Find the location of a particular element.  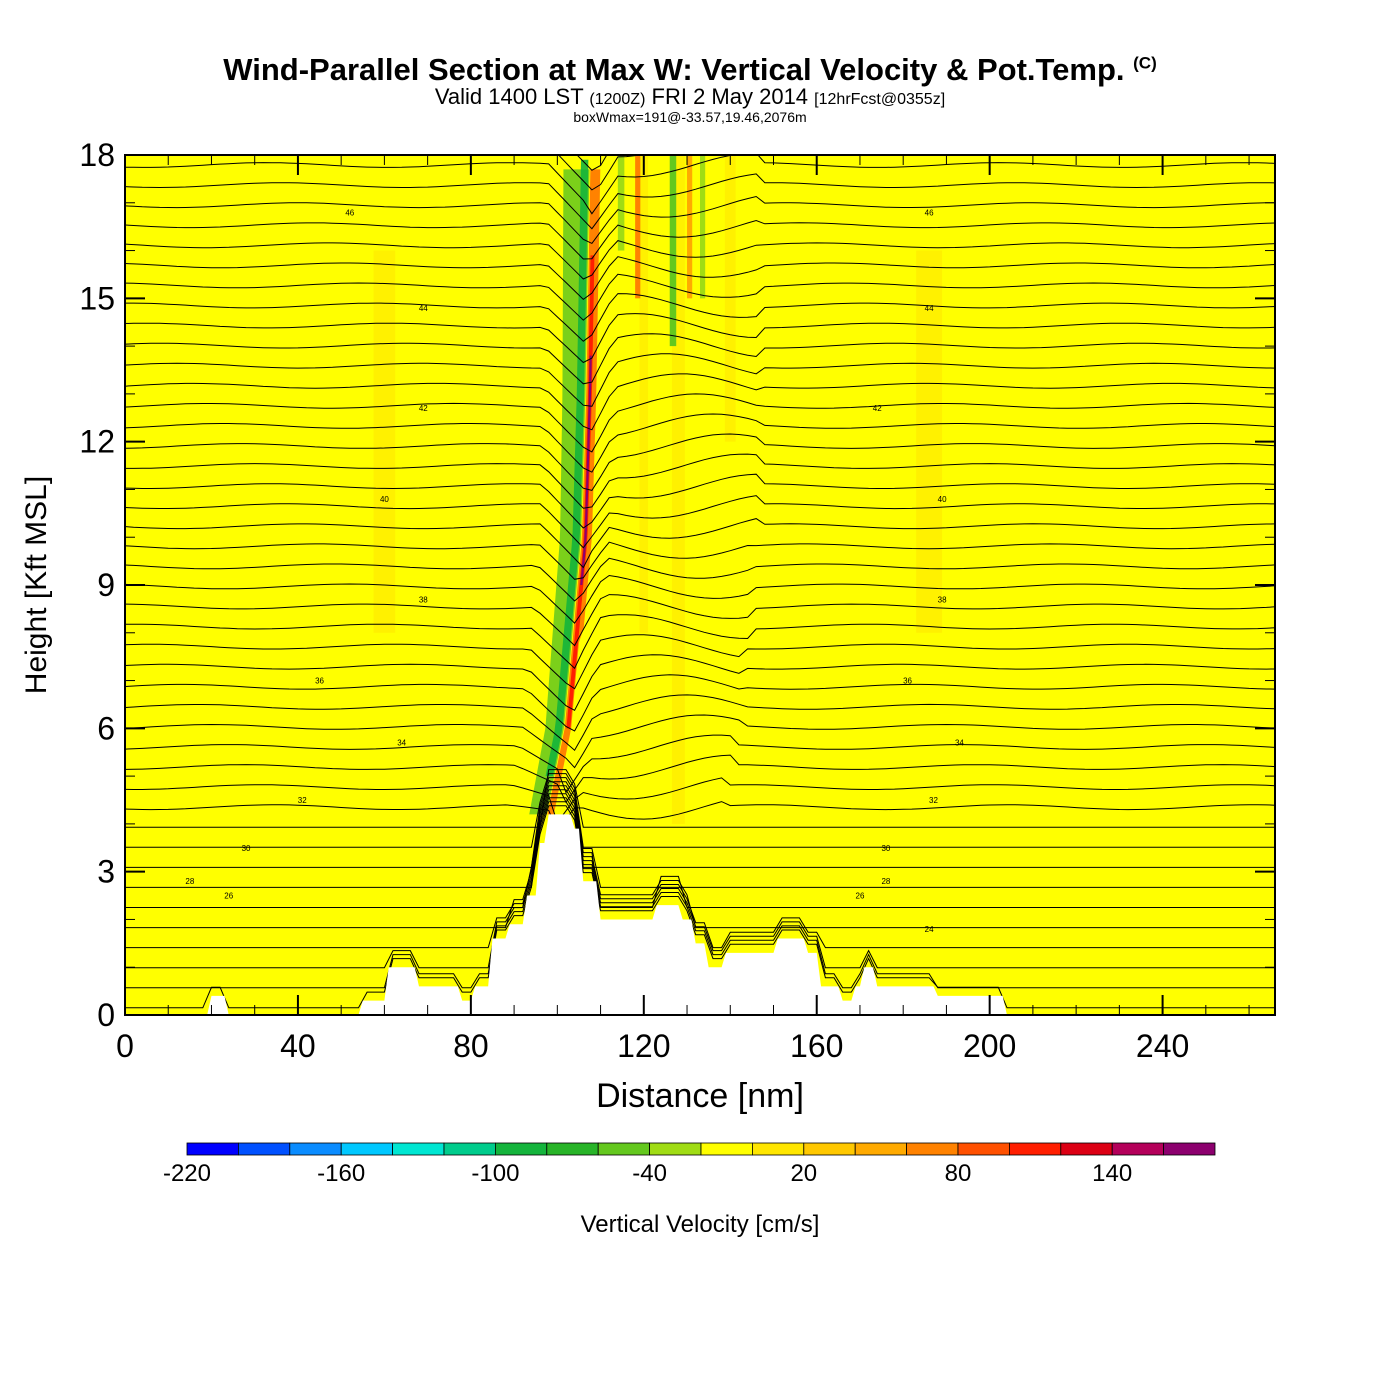

updraft-max is located at coordinates (586, 470).